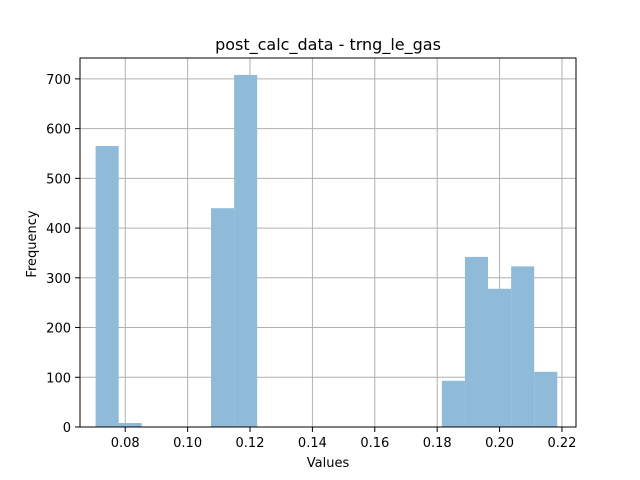 The width and height of the screenshot is (640, 480). What do you see at coordinates (561, 443) in the screenshot?
I see `x-tick-label-7: 0.22` at bounding box center [561, 443].